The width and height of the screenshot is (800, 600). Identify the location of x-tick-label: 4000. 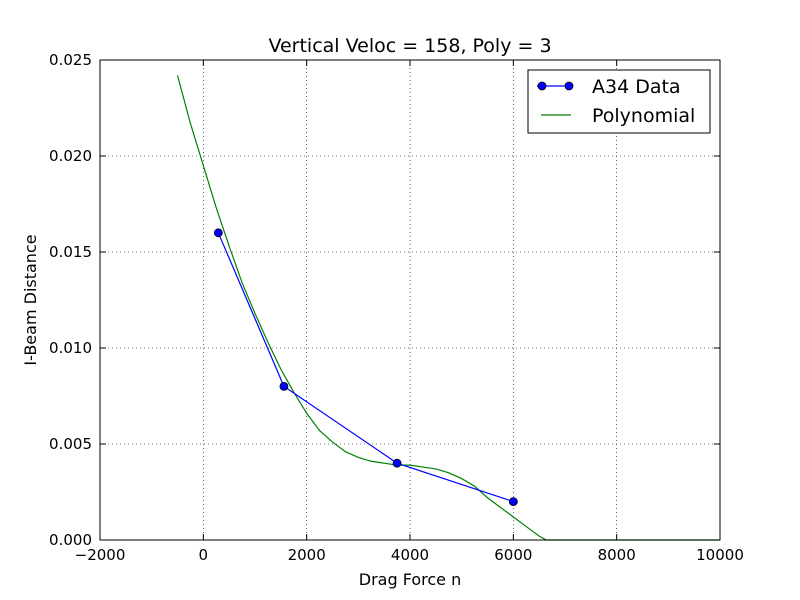
(410, 555).